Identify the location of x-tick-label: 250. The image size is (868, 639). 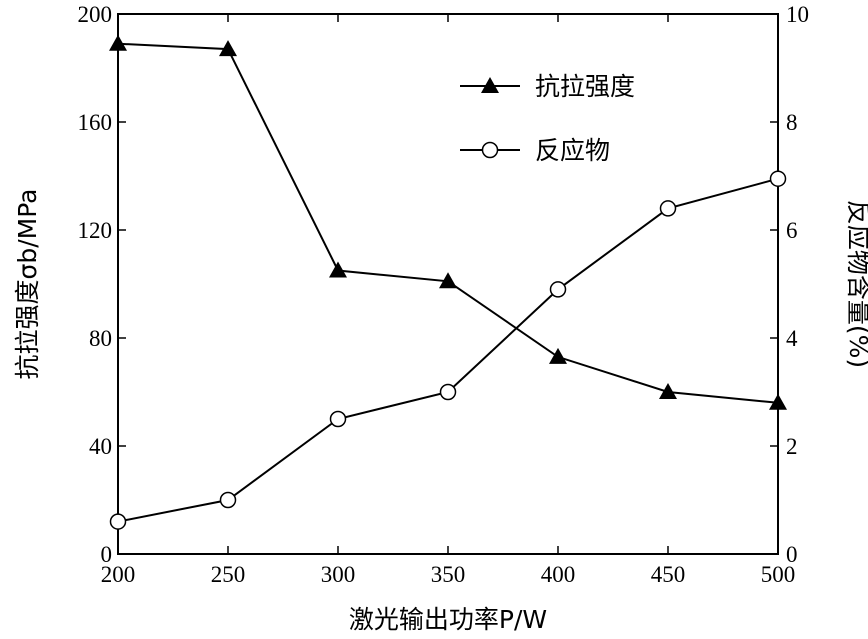
(228, 574).